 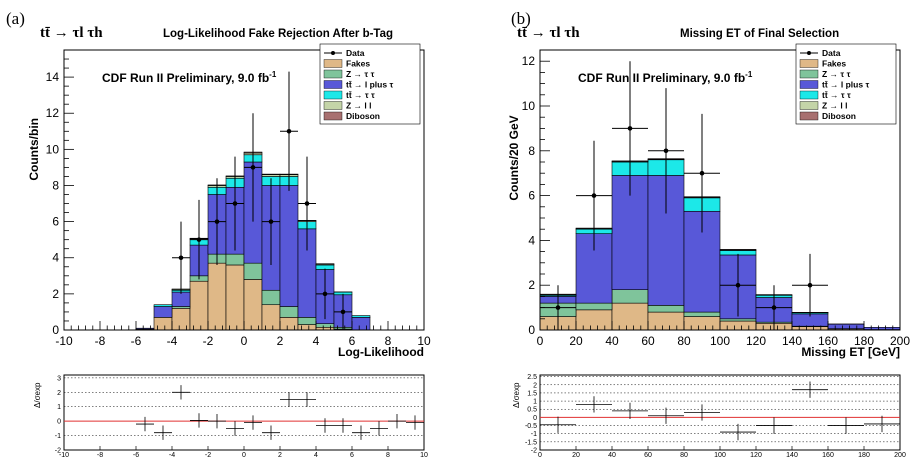 What do you see at coordinates (514, 157) in the screenshot?
I see `panel-b-ylabel: Counts/20 GeV` at bounding box center [514, 157].